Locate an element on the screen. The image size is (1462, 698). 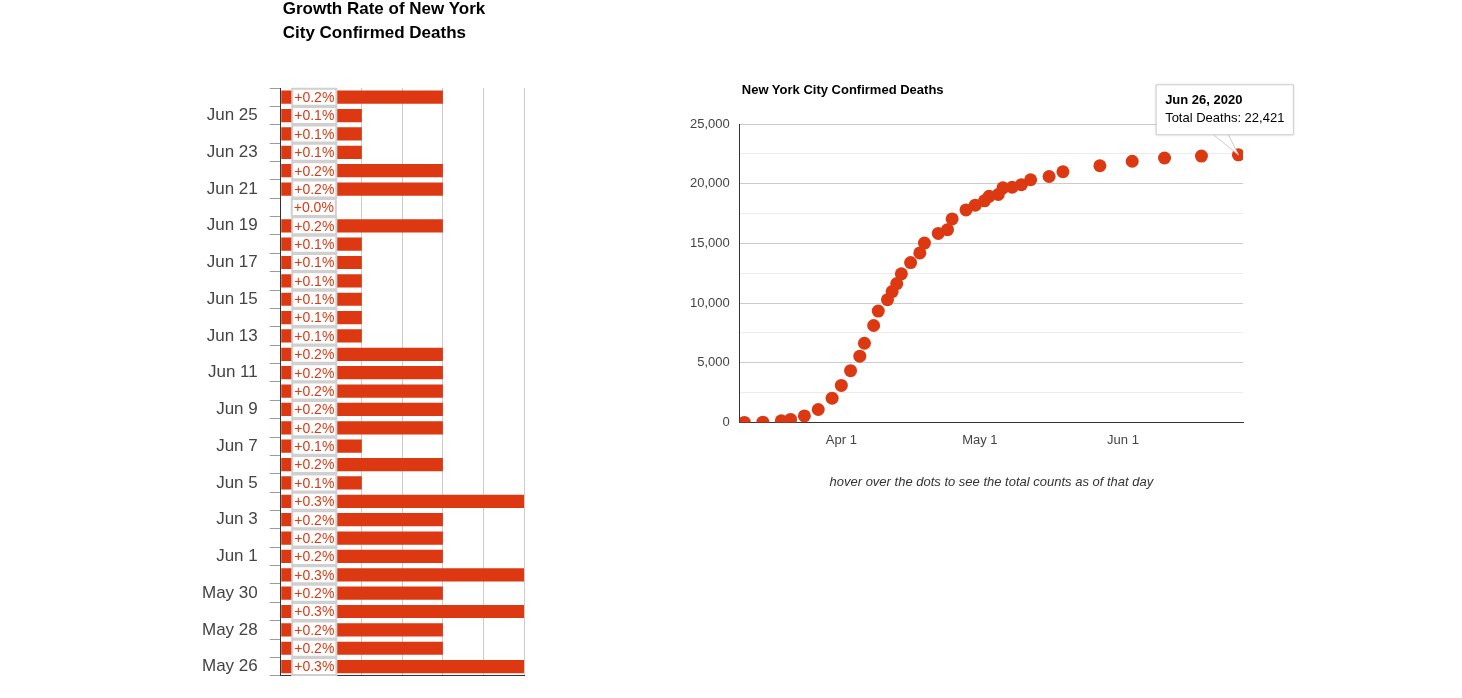
y-tick-label: Jun 25 is located at coordinates (232, 115).